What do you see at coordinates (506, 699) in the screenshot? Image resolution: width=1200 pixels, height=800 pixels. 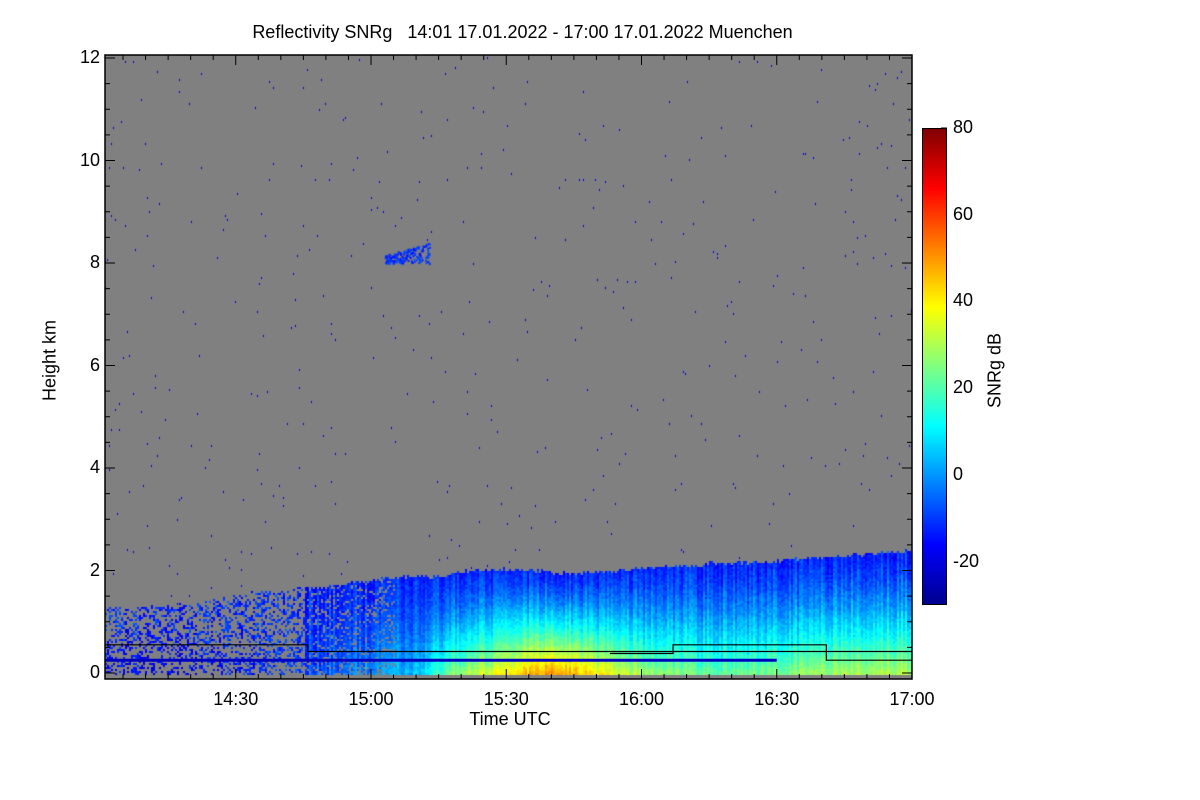 I see `x-tick-label: 15:30` at bounding box center [506, 699].